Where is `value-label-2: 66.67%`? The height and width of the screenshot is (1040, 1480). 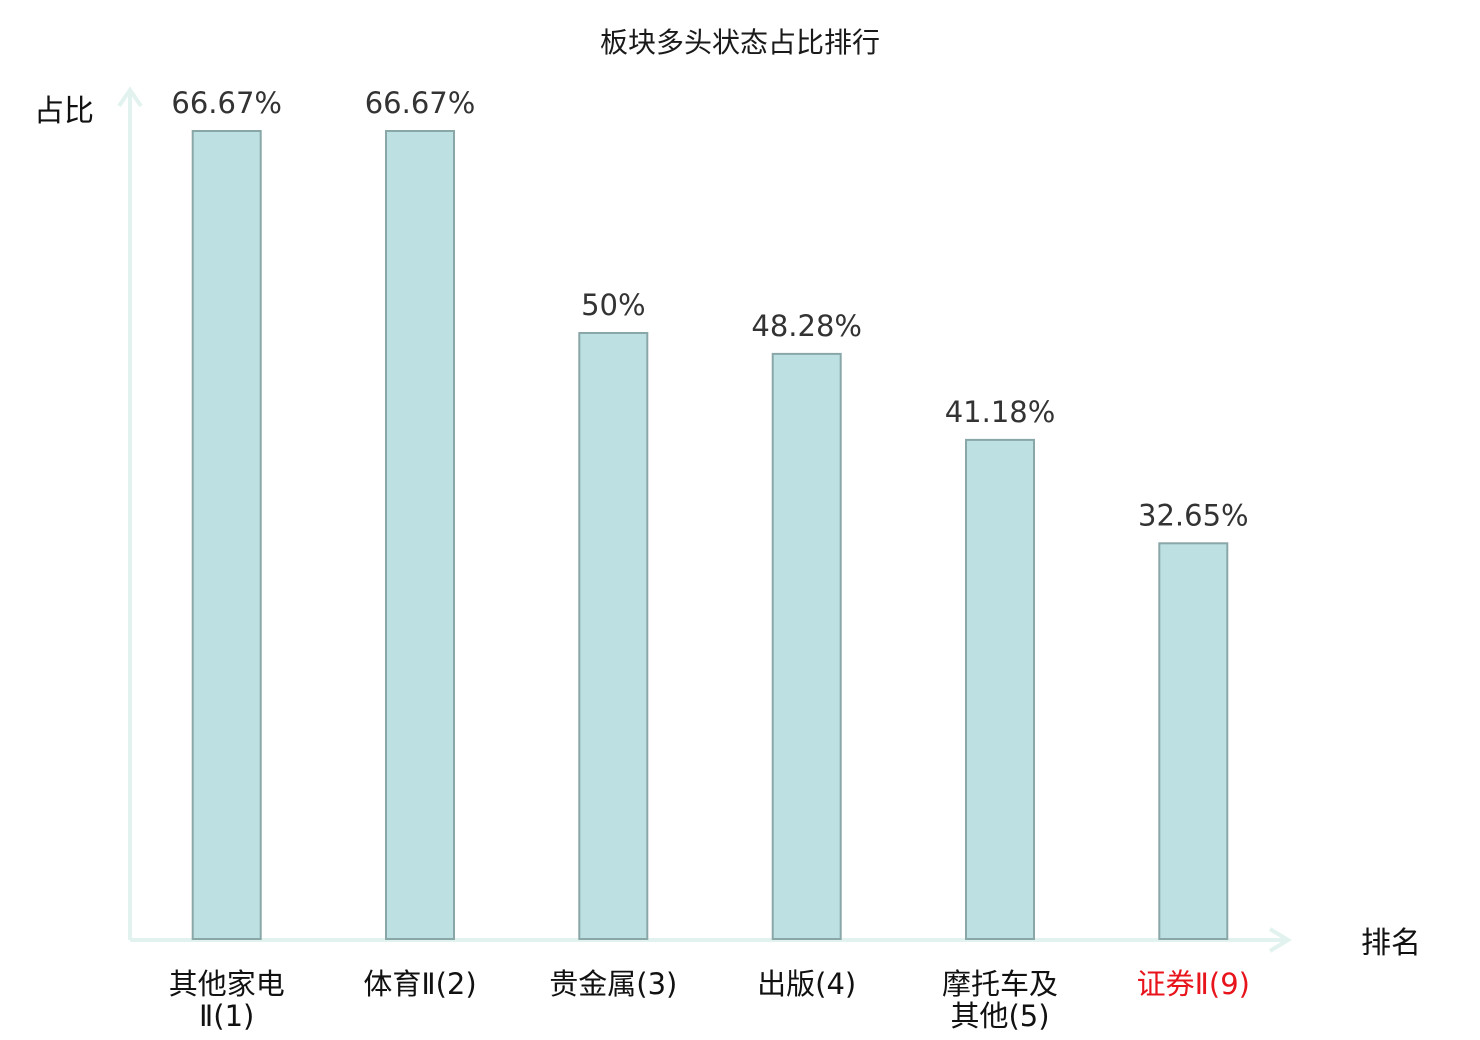 value-label-2: 66.67% is located at coordinates (420, 103).